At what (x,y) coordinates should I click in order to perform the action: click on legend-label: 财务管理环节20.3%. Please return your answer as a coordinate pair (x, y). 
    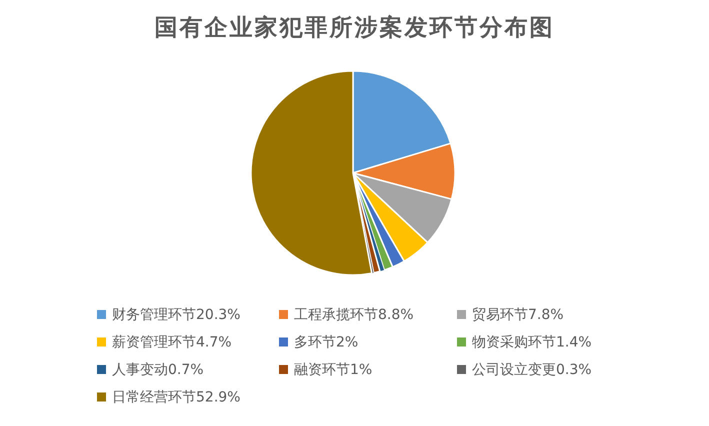
    Looking at the image, I should click on (176, 315).